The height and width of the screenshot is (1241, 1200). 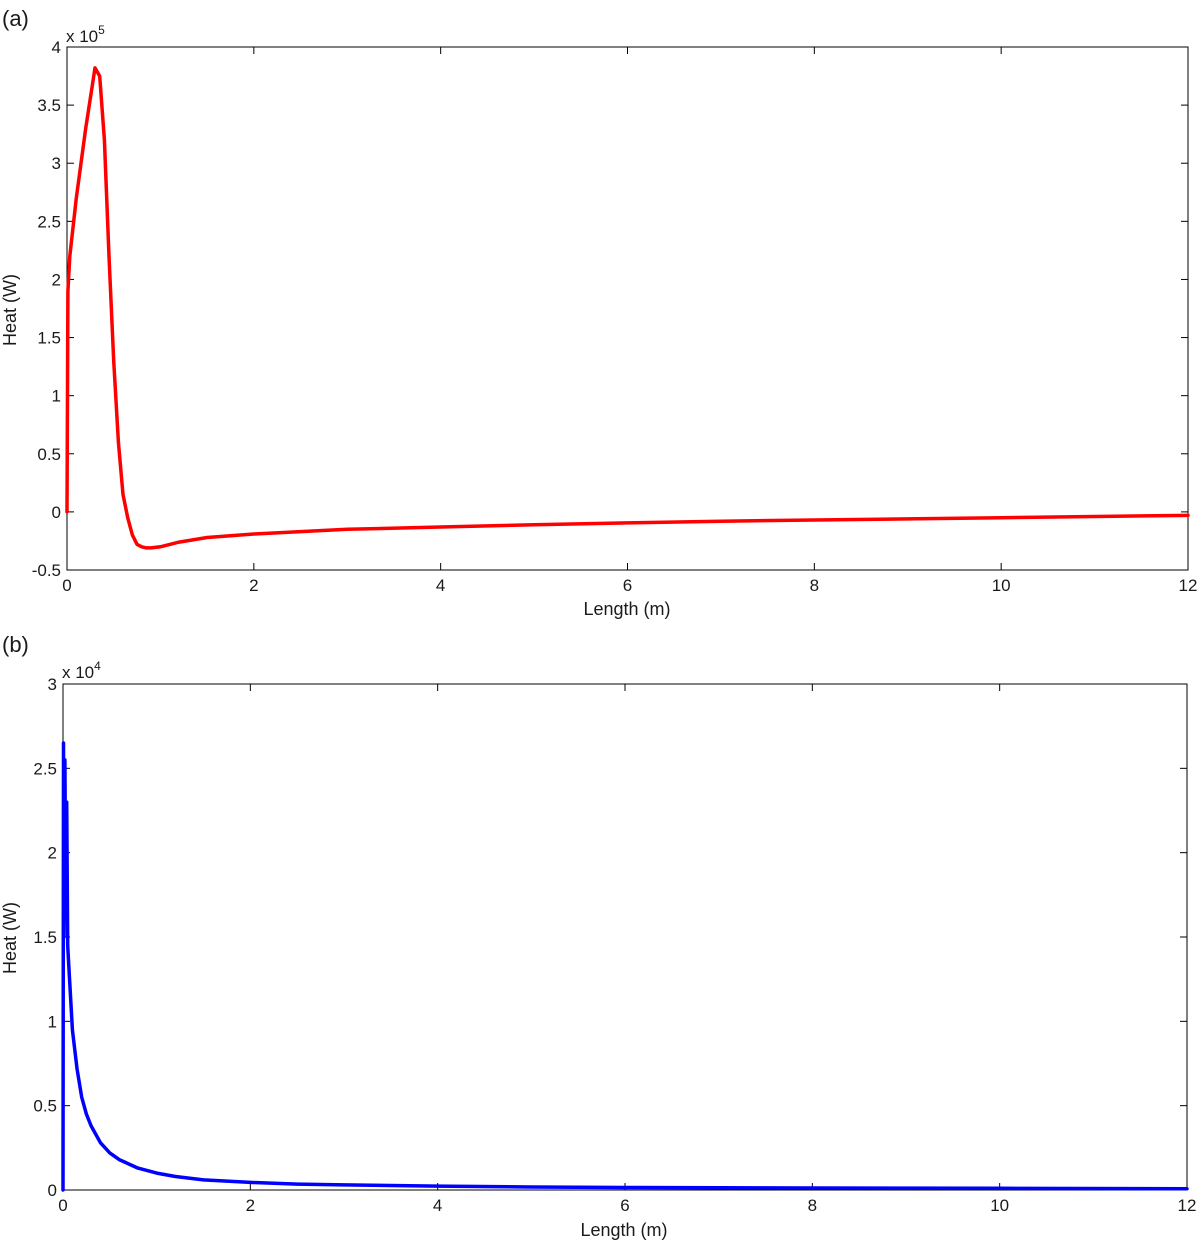 I want to click on panel-a-multiplier: x 105, so click(x=85, y=34).